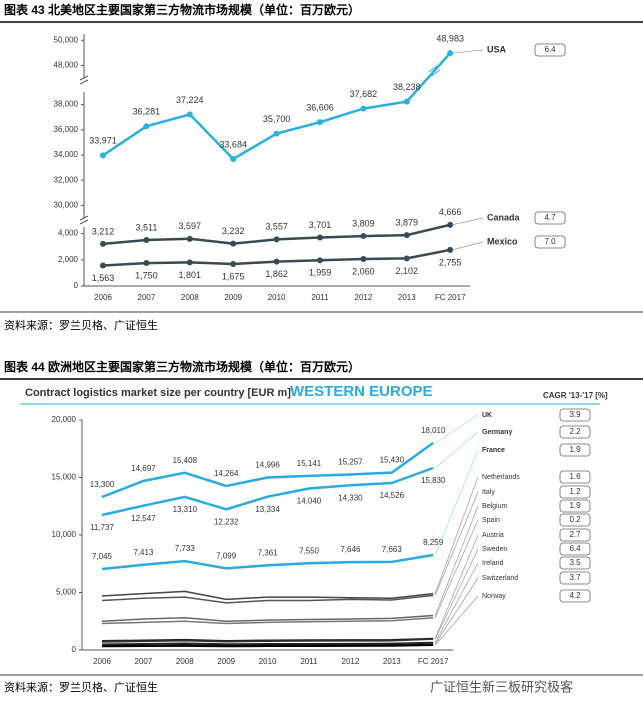  What do you see at coordinates (64, 534) in the screenshot?
I see `y-tick-label: 10,000` at bounding box center [64, 534].